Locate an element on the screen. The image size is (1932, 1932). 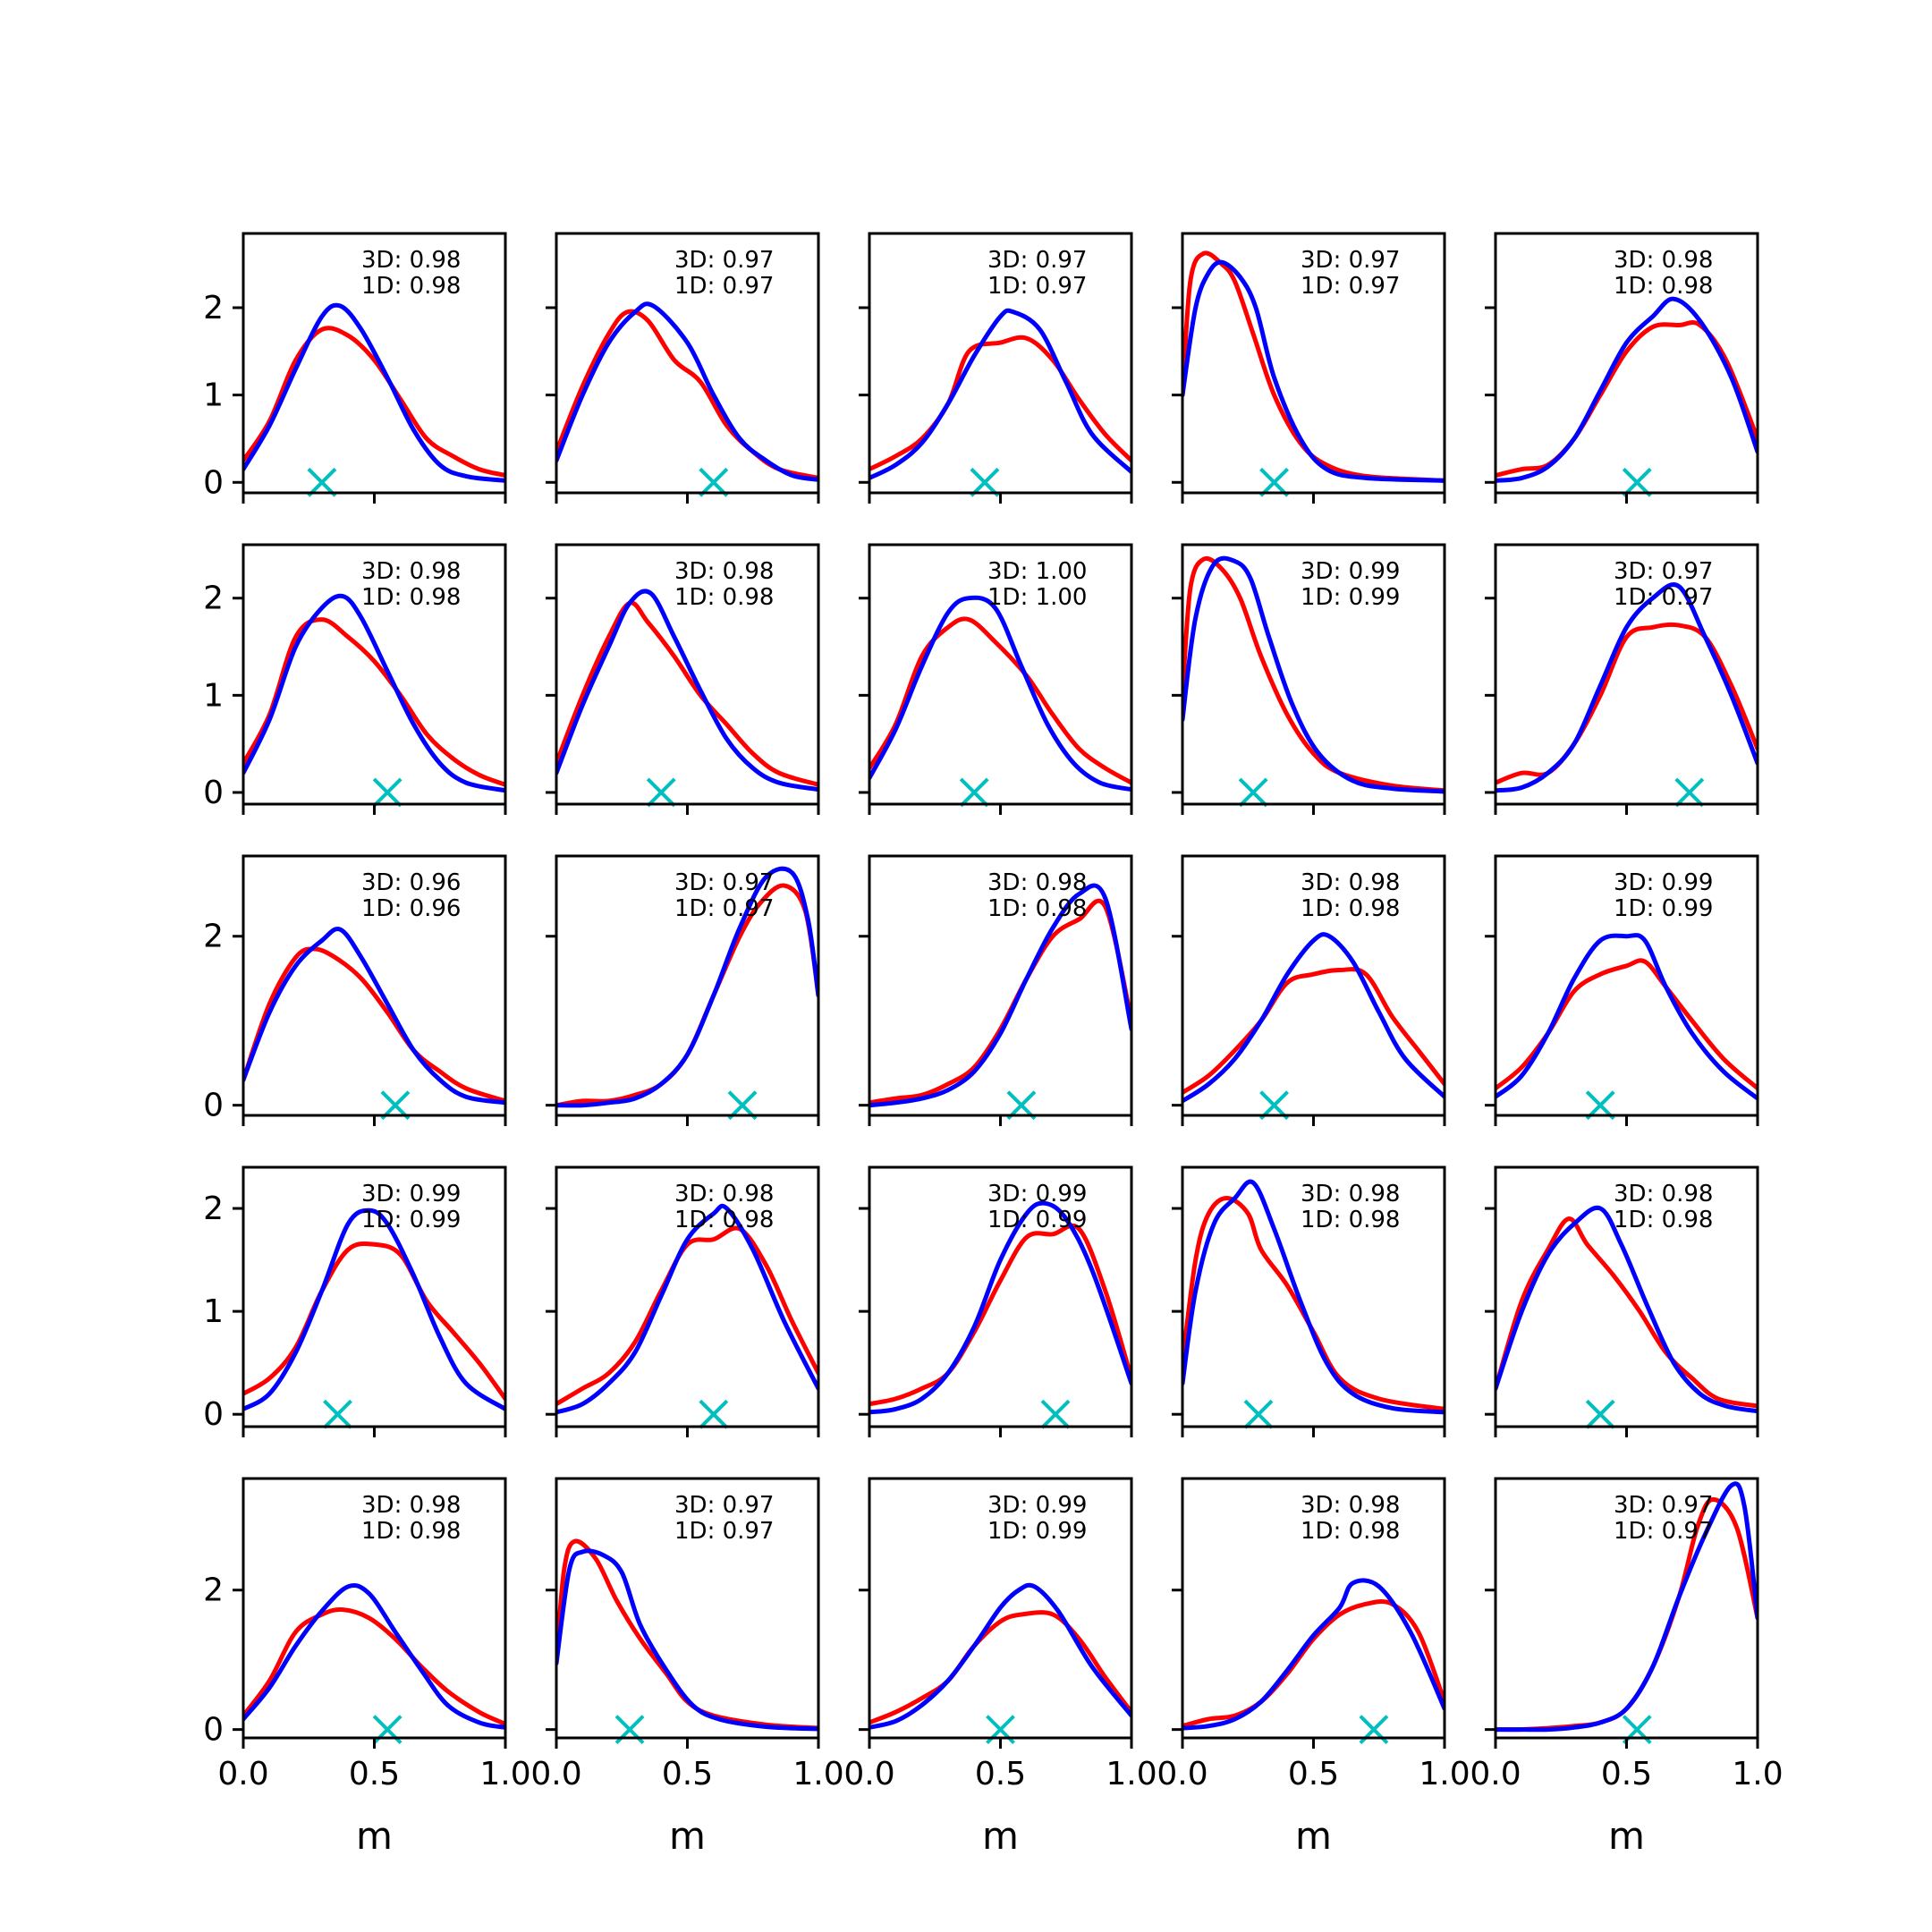
x-tick-label: 0.5 is located at coordinates (1626, 1774).